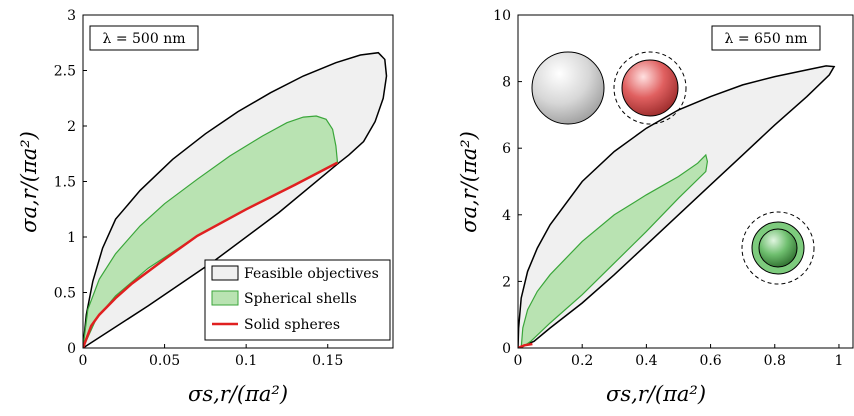 The width and height of the screenshot is (854, 416). Describe the element at coordinates (775, 361) in the screenshot. I see `x-tick-label: 0.8` at that location.